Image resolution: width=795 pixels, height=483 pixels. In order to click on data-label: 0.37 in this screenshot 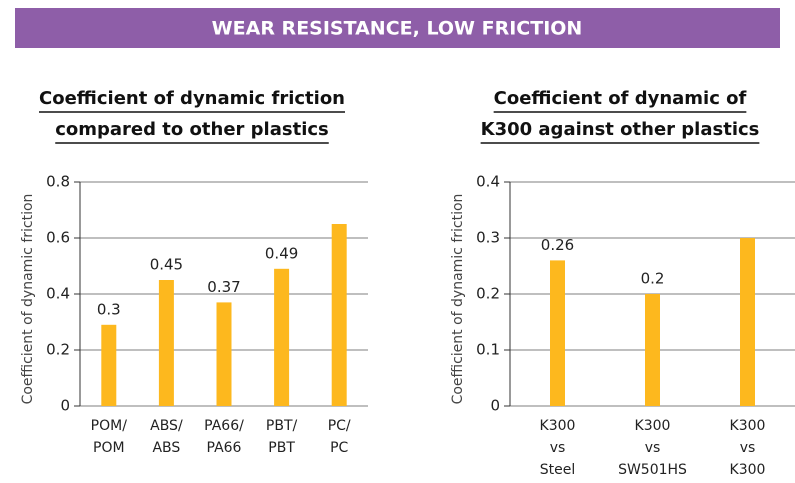, I will do `click(223, 287)`.